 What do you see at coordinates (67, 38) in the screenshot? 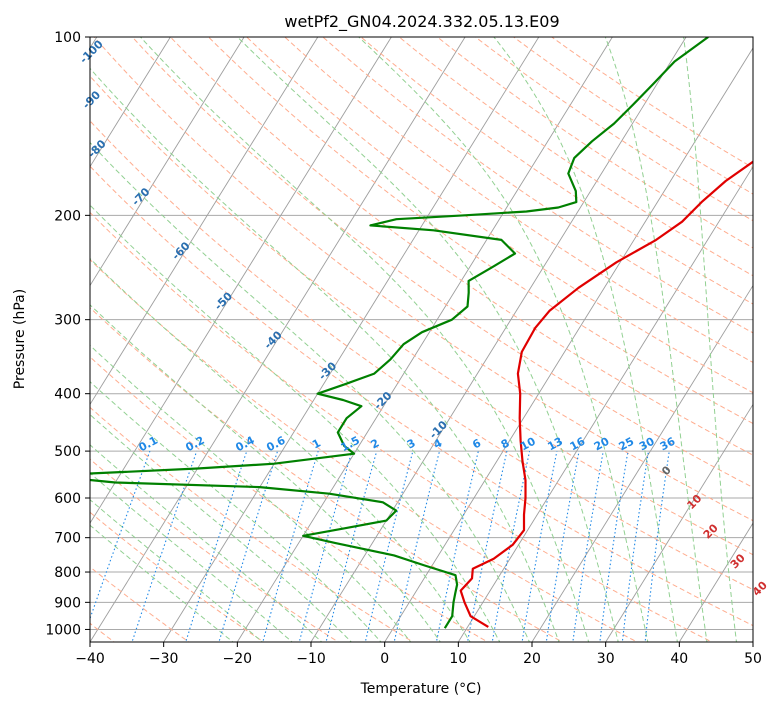
I see `y-tick-label: 100` at bounding box center [67, 38].